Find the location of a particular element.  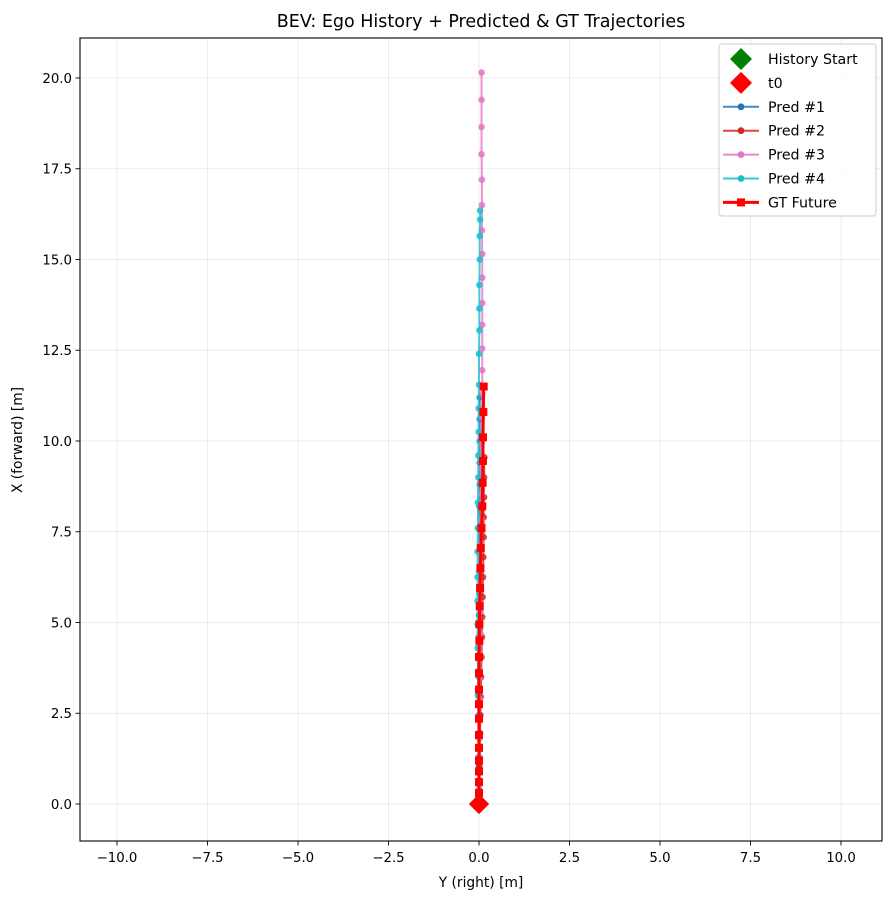

x-axis-ticks: −10.0 −7.5 −5.0 −2.5 0.0 2.5 5.0 7.5 10.0 is located at coordinates (476, 853).